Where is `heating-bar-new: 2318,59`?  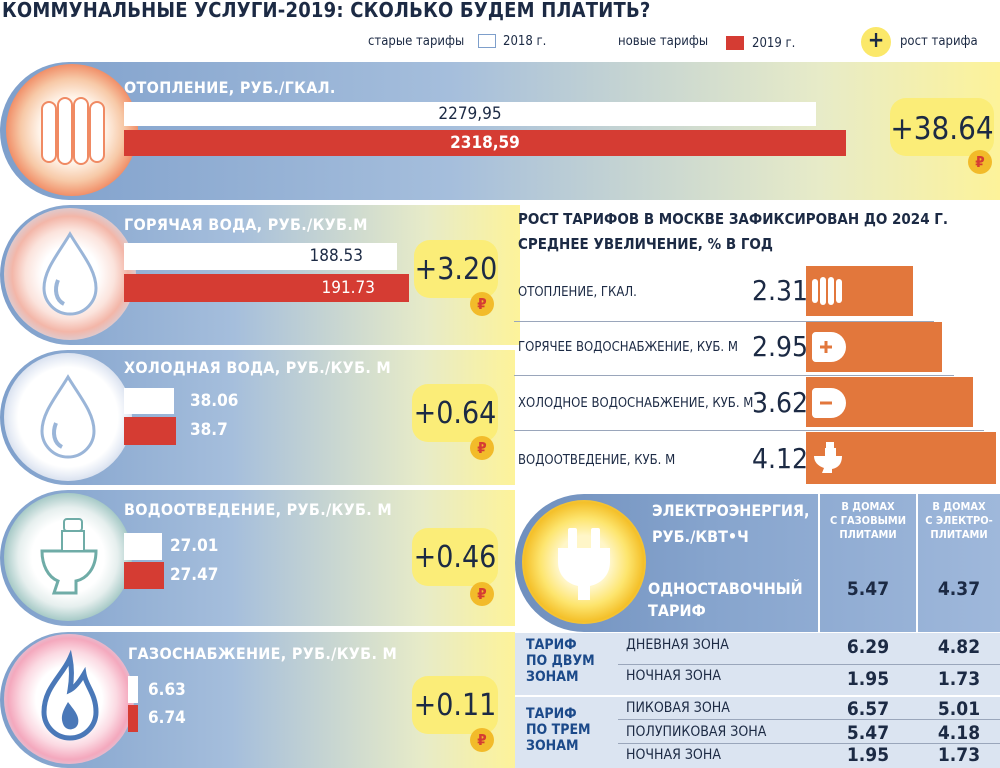 heating-bar-new: 2318,59 is located at coordinates (485, 143).